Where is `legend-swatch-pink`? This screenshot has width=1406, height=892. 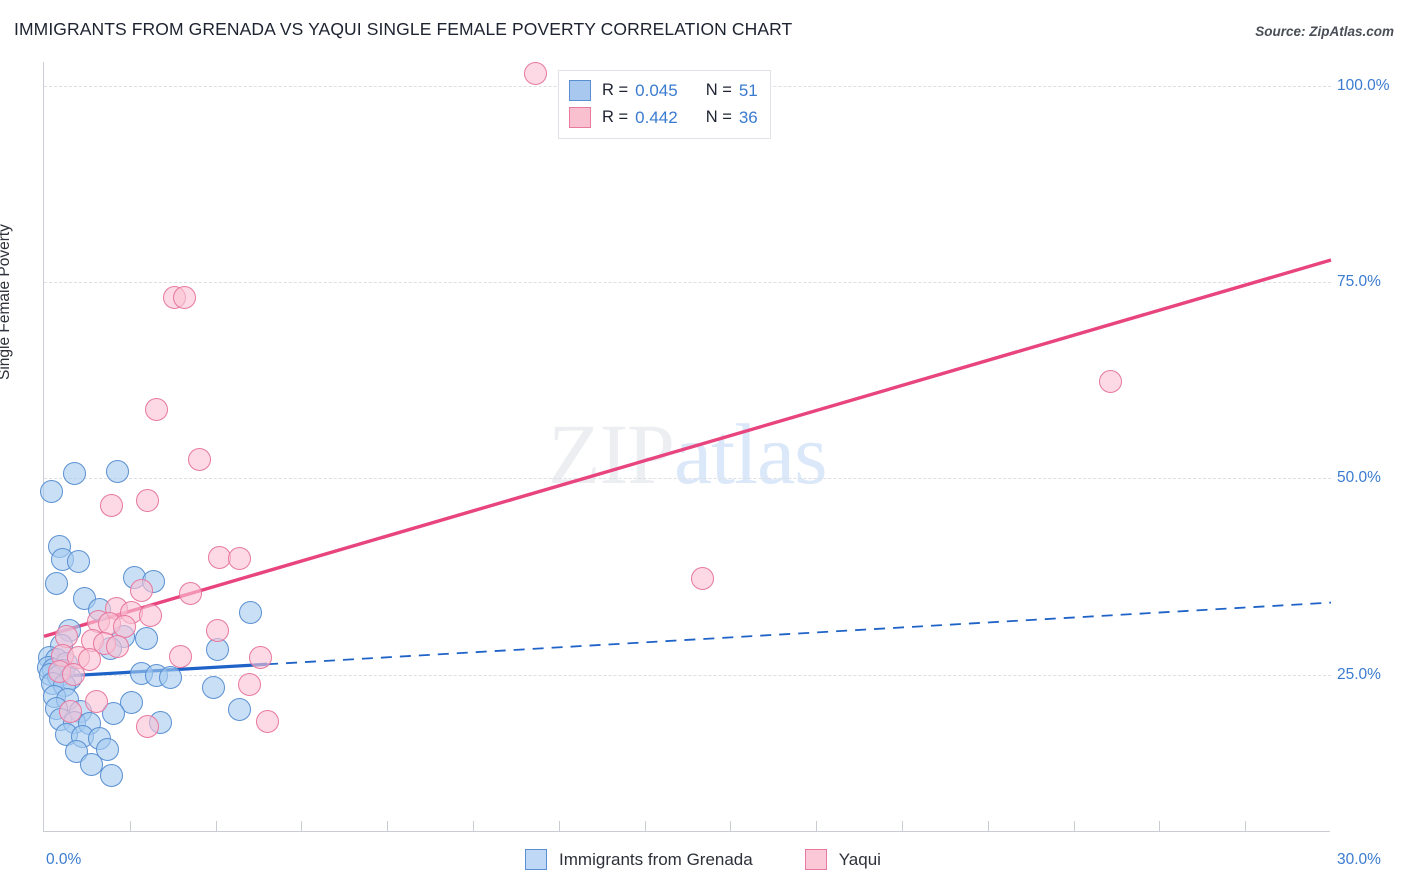
legend-swatch-pink is located at coordinates (815, 859).